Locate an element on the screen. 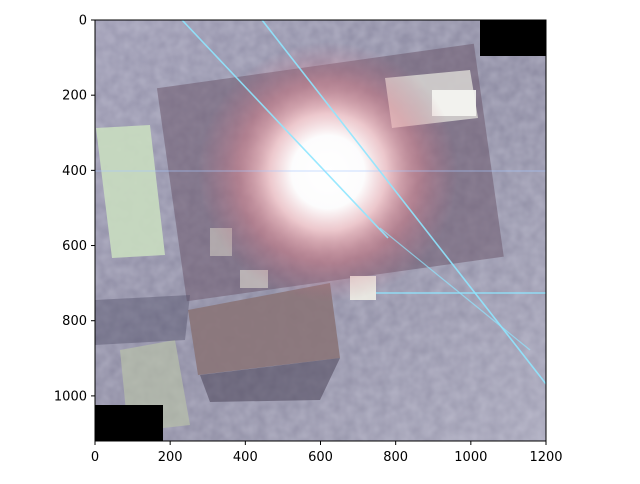  y-axis-ticks: 0 200 400 600 800 1000 is located at coordinates (74, 209).